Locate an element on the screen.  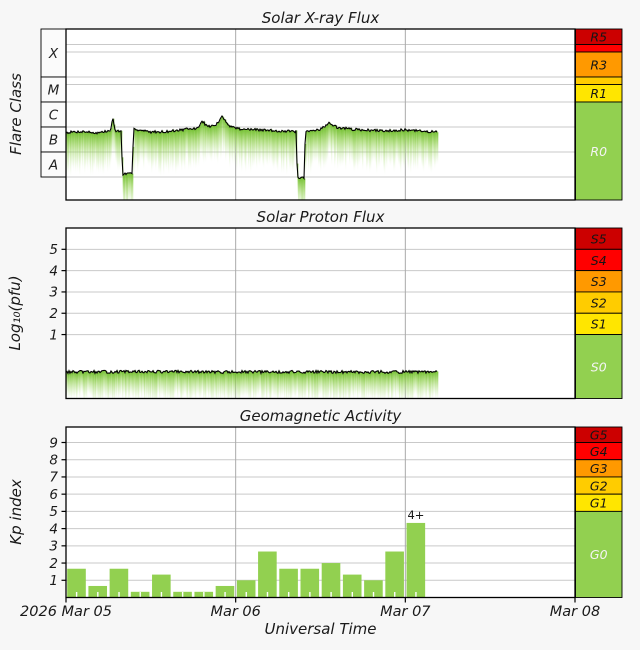
y-tick-label: 9 is located at coordinates (53, 443).